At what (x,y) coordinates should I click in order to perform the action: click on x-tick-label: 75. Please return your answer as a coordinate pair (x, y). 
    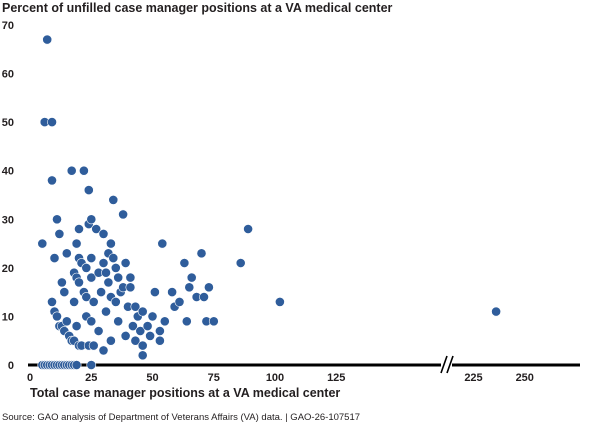
    Looking at the image, I should click on (214, 378).